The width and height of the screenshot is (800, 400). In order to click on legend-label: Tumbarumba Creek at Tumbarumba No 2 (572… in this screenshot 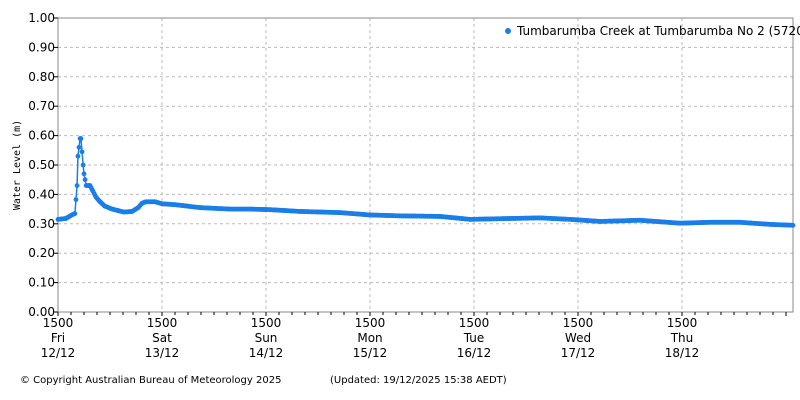, I will do `click(658, 31)`.